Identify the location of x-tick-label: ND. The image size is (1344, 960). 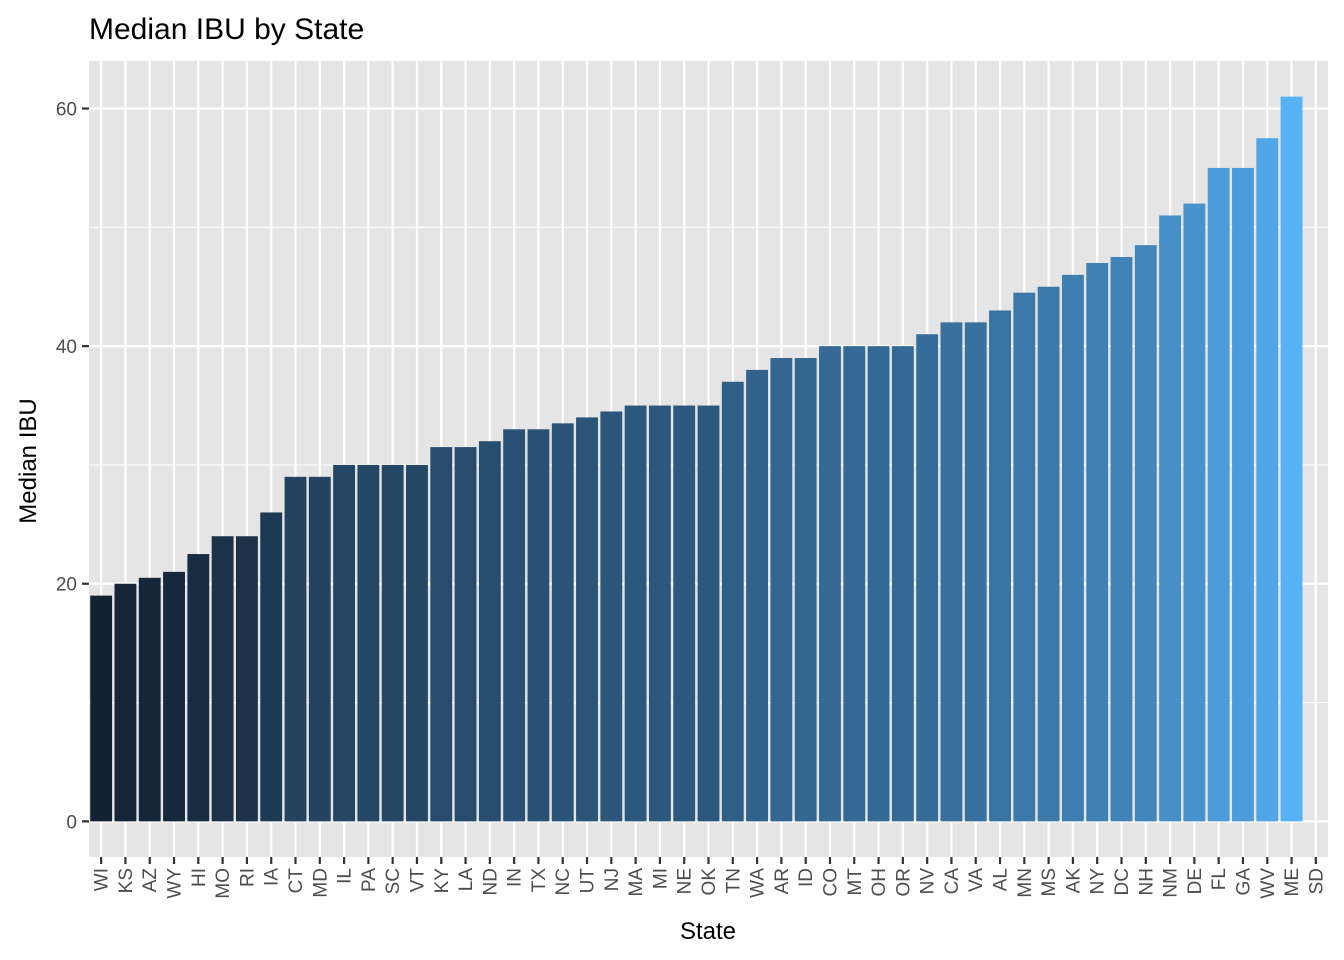
(490, 881).